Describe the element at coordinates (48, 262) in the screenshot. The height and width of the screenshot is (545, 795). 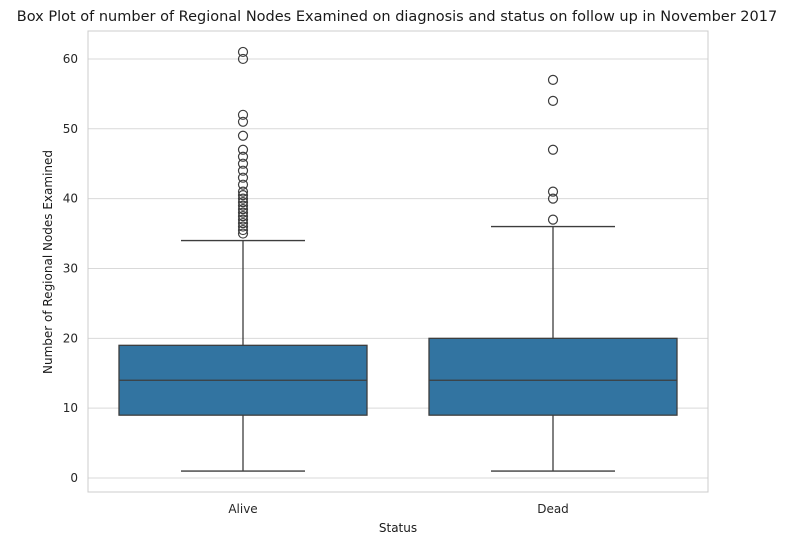
I see `y-axis-label: Number of Regional Nodes Examined` at that location.